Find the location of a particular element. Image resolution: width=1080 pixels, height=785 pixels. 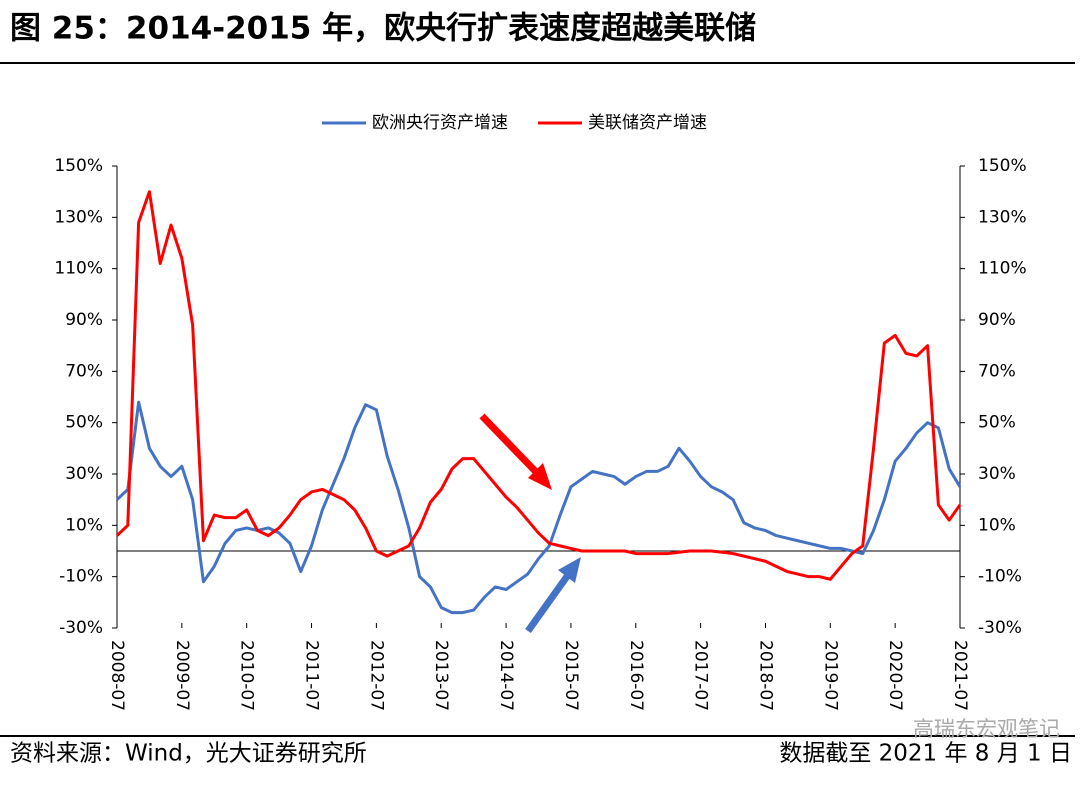

y-tick-label: 10% is located at coordinates (84, 525).